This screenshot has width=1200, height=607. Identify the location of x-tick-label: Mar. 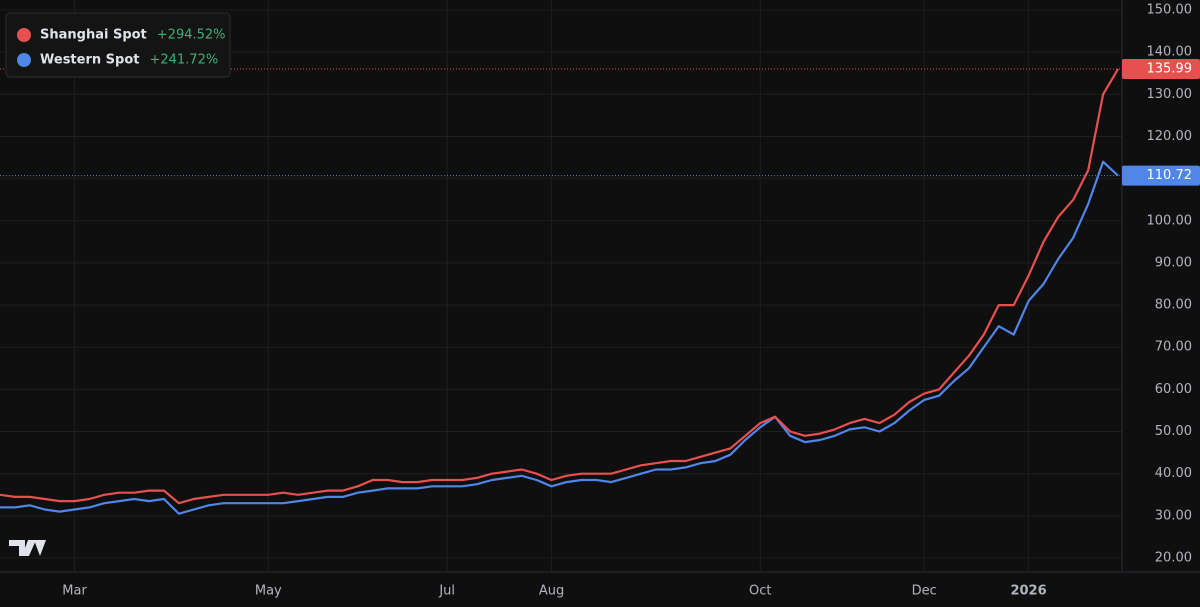
(74, 591).